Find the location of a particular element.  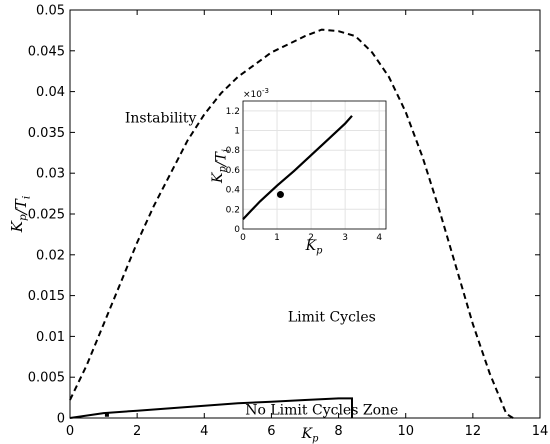

x-tick-label: 6 is located at coordinates (271, 431).